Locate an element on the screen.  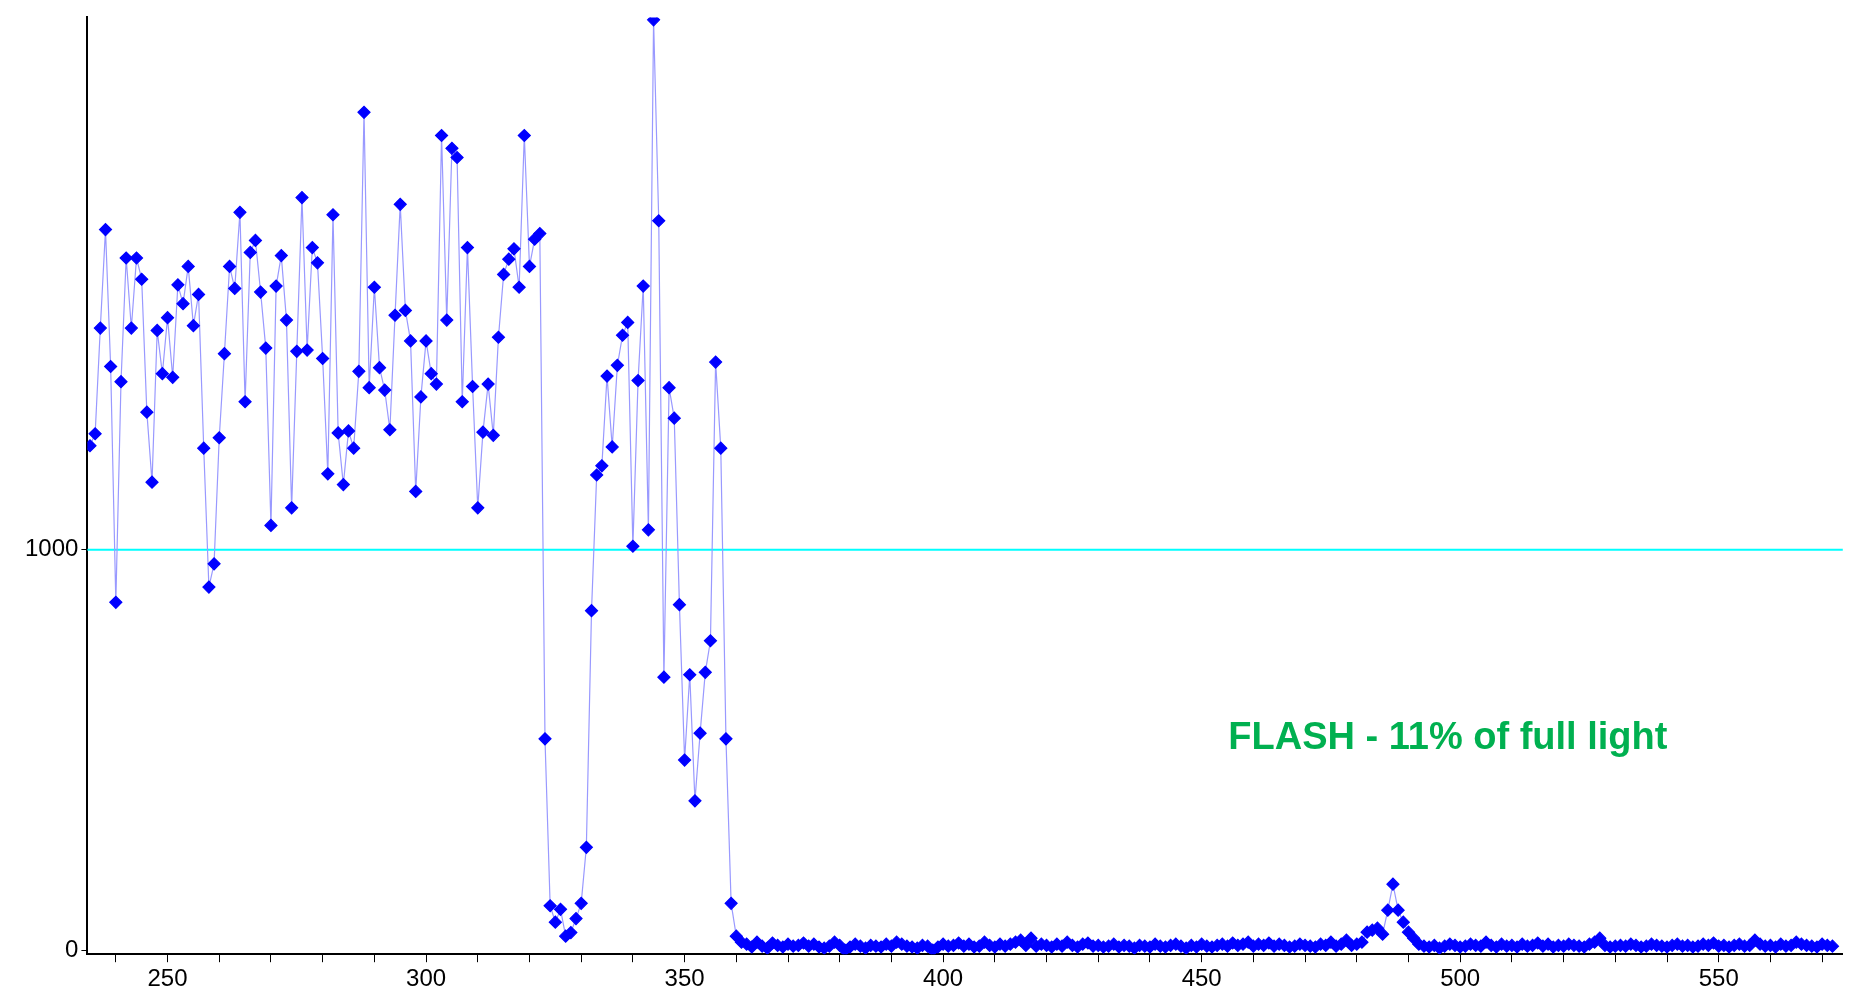
x-tick-label: 300 is located at coordinates (426, 978).